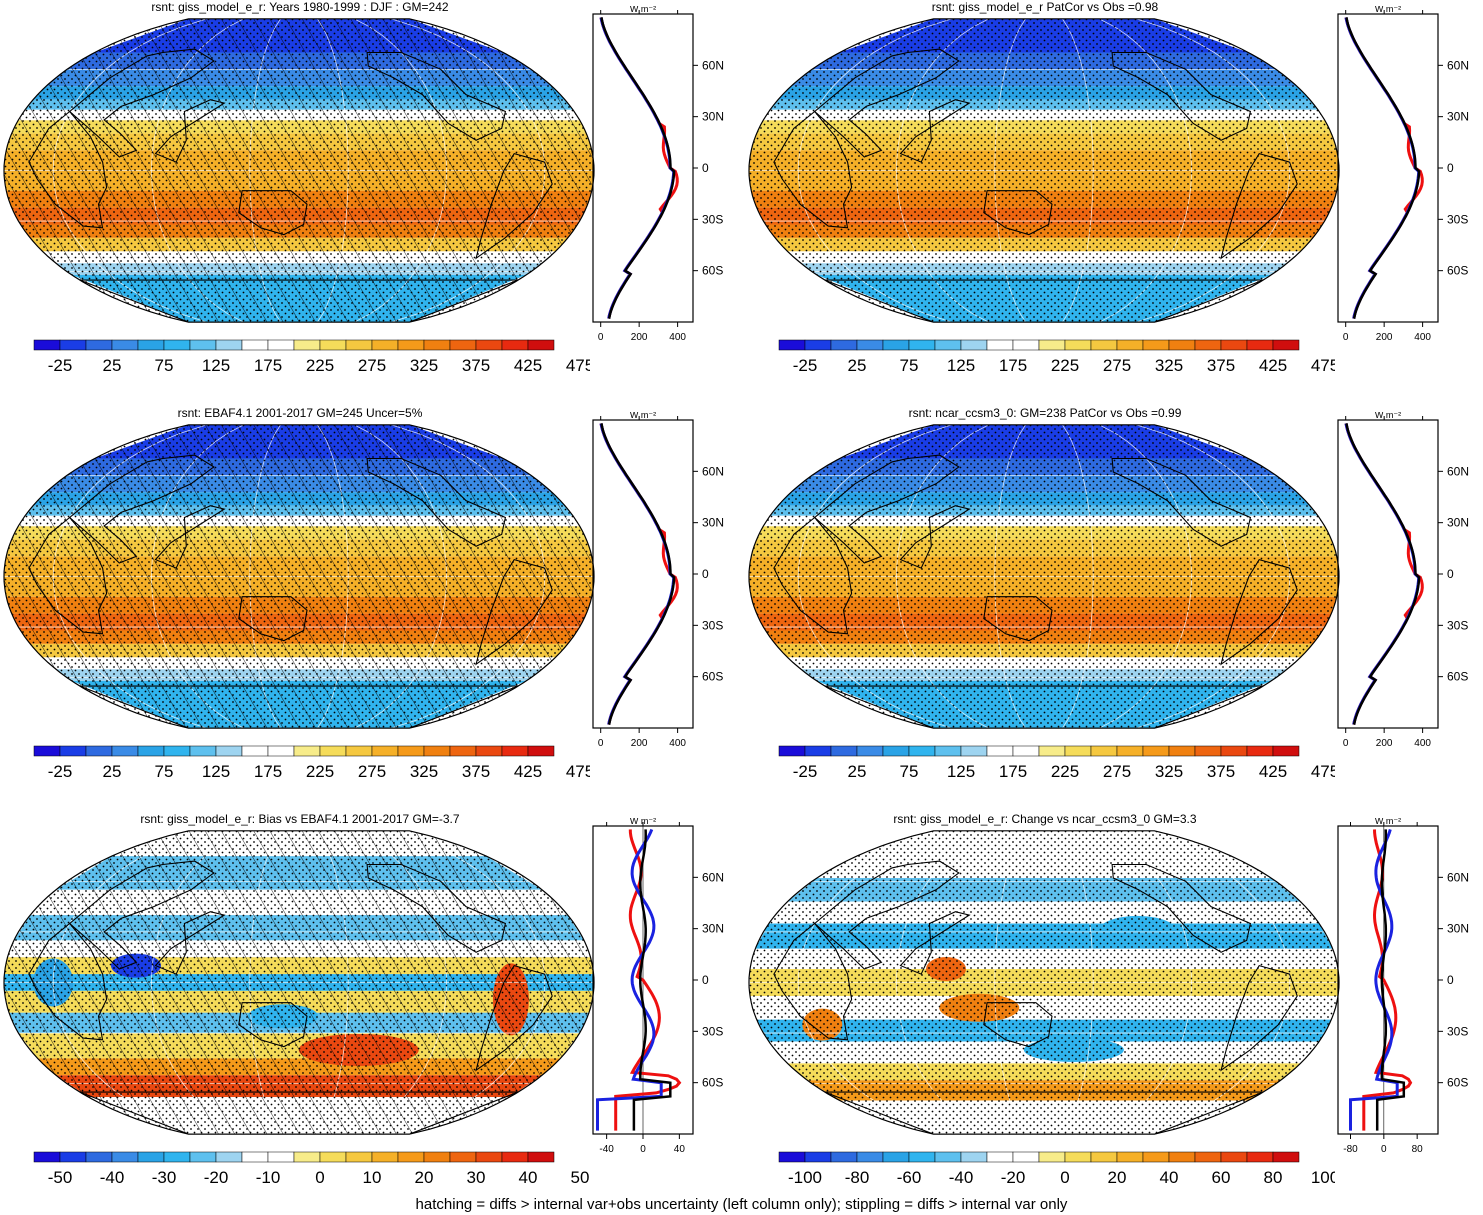 Image resolution: width=1483 pixels, height=1215 pixels. What do you see at coordinates (1388, 574) in the screenshot?
I see `profile-frame` at bounding box center [1388, 574].